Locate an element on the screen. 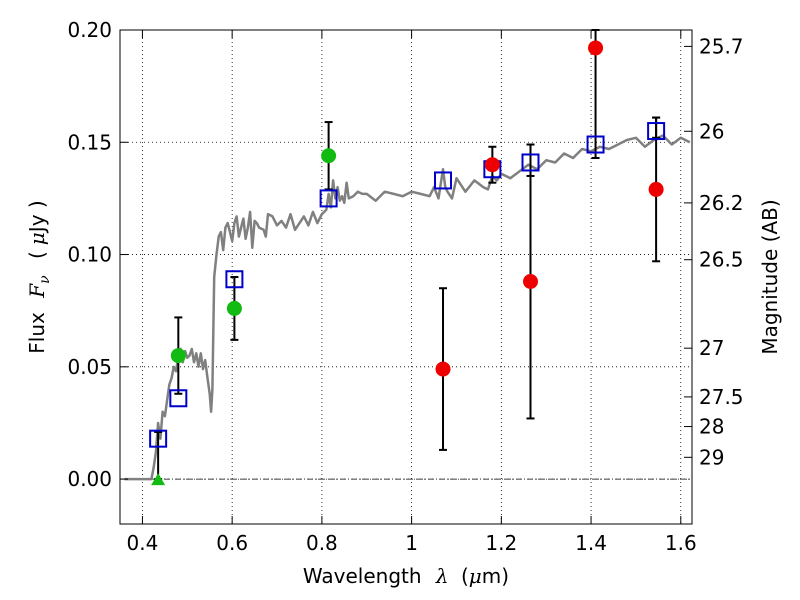  x-tick-label: 1.4 is located at coordinates (591, 543).